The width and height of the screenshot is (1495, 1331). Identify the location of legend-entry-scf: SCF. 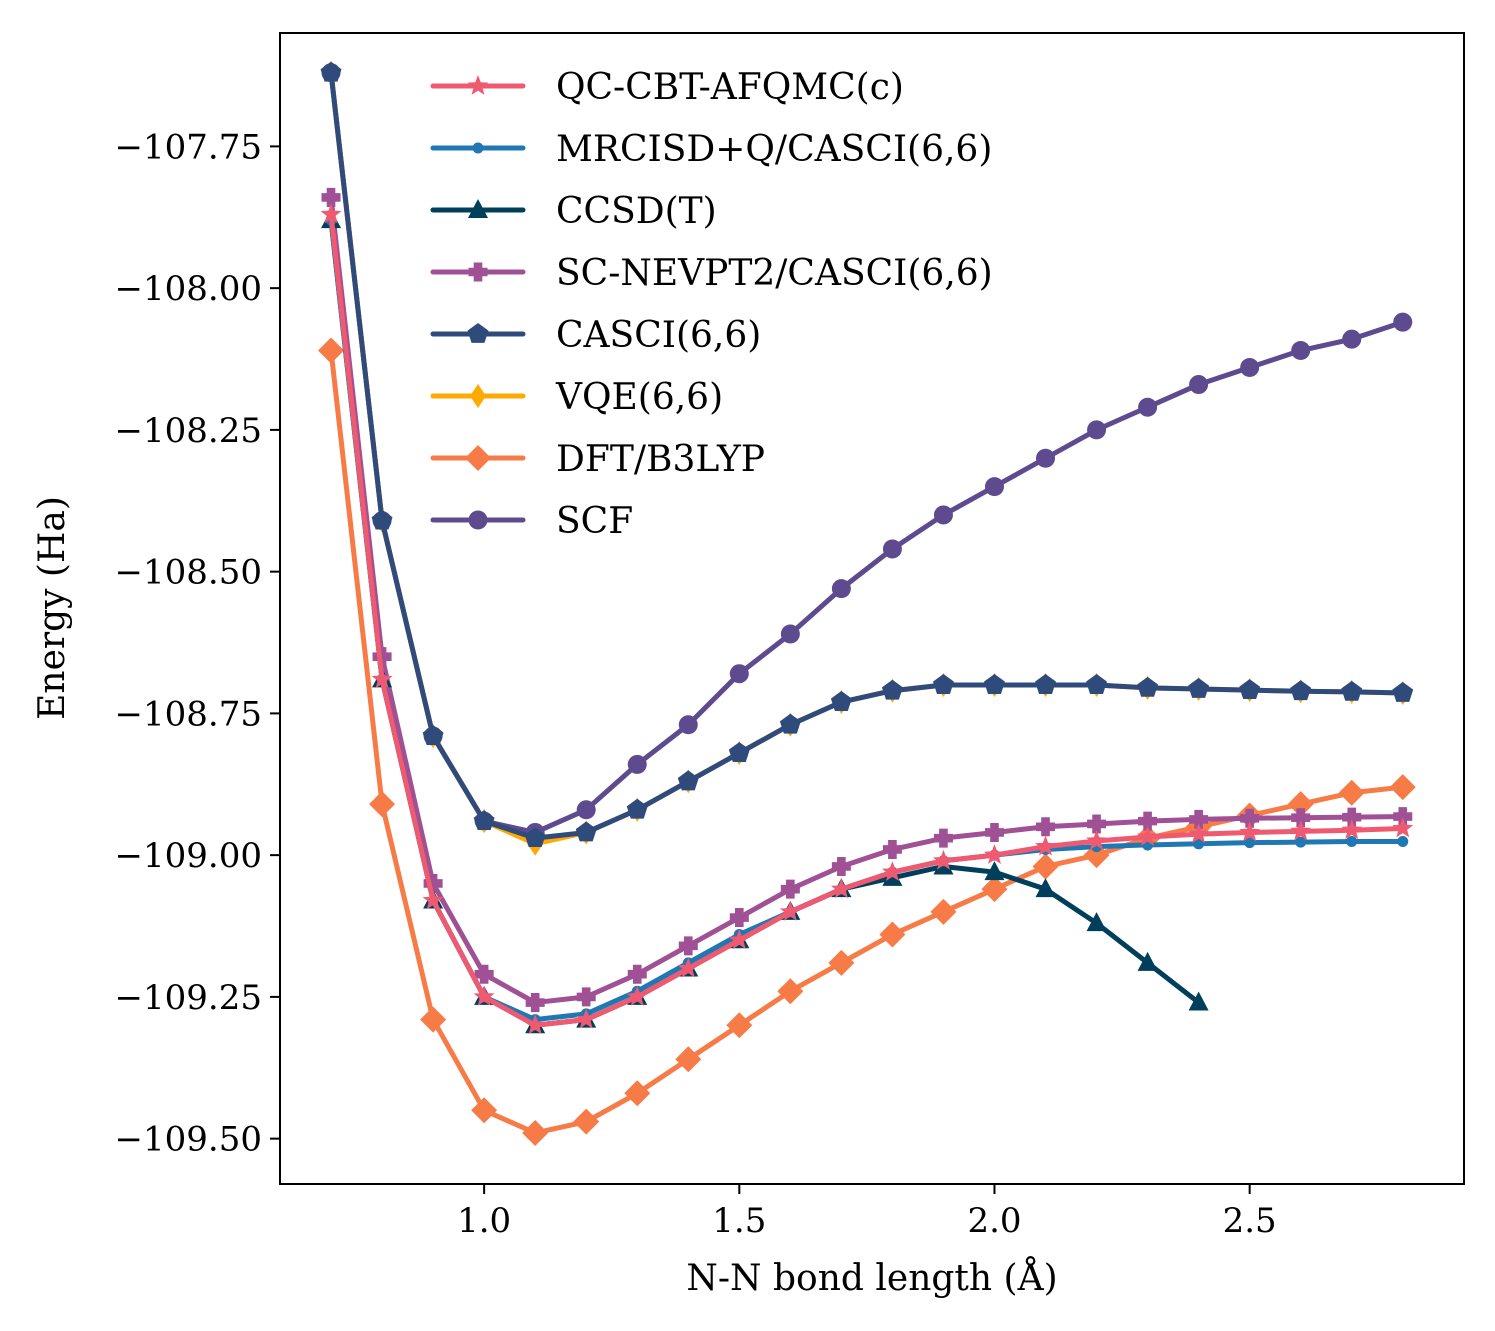
(531, 521).